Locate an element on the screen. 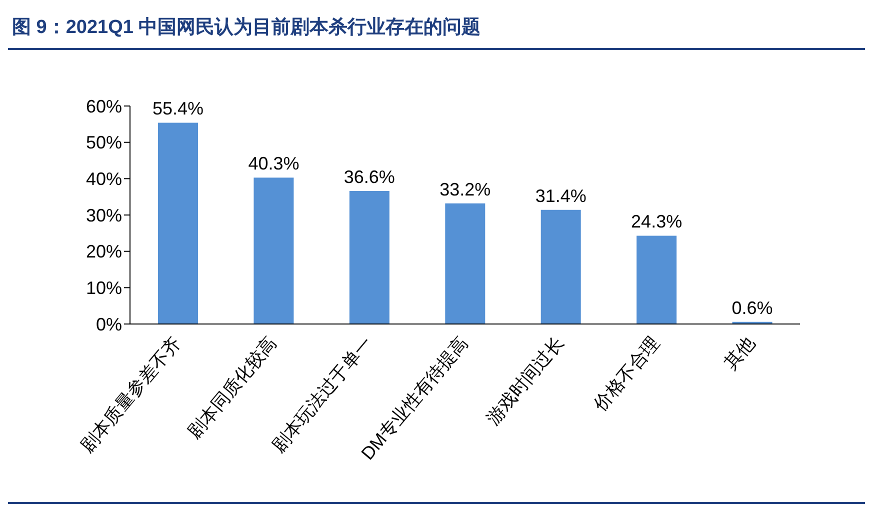  data-label: 24.3% is located at coordinates (656, 222).